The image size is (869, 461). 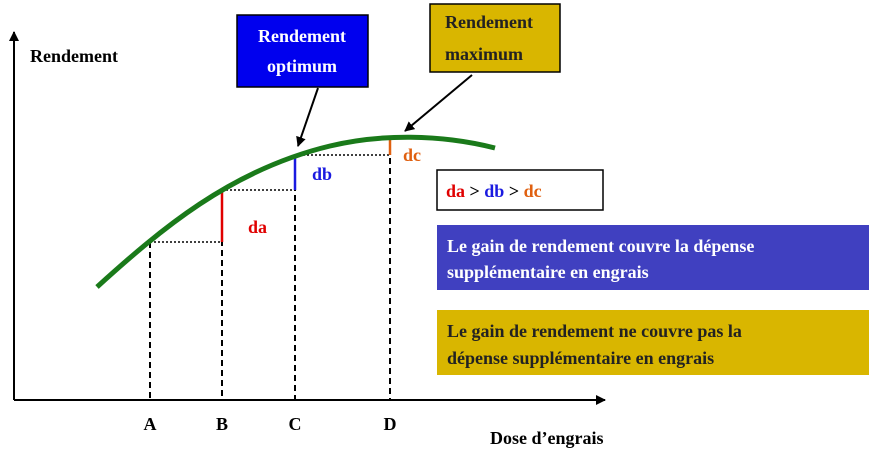 I want to click on relation: da > db > dc, so click(x=494, y=191).